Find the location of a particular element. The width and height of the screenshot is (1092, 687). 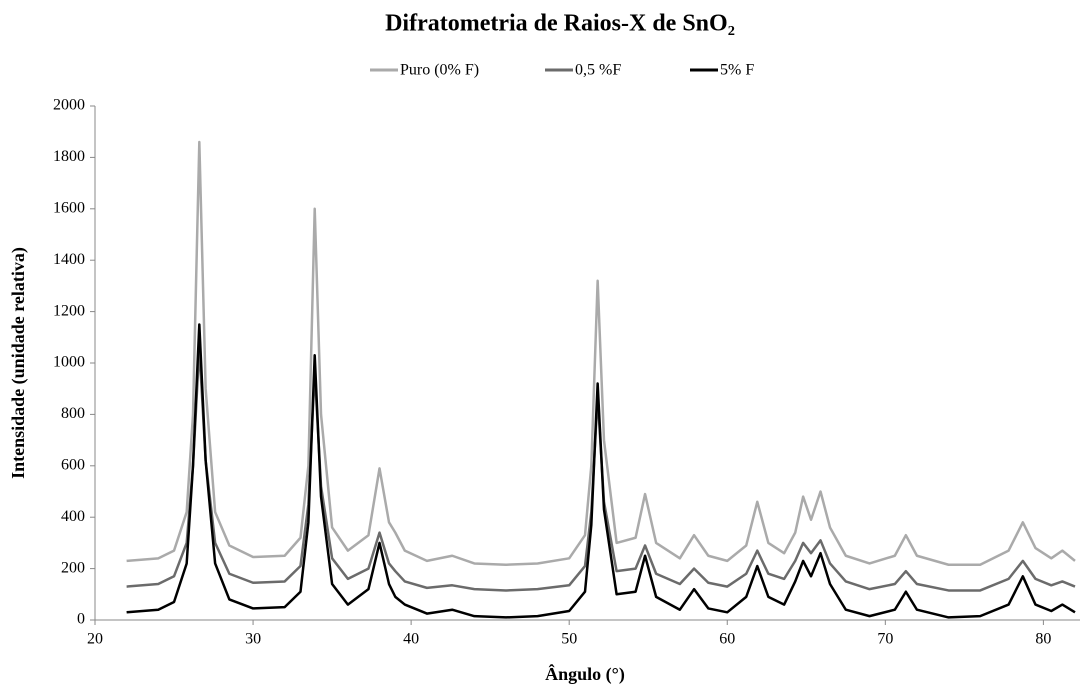

x-tick-label: 20 is located at coordinates (95, 639).